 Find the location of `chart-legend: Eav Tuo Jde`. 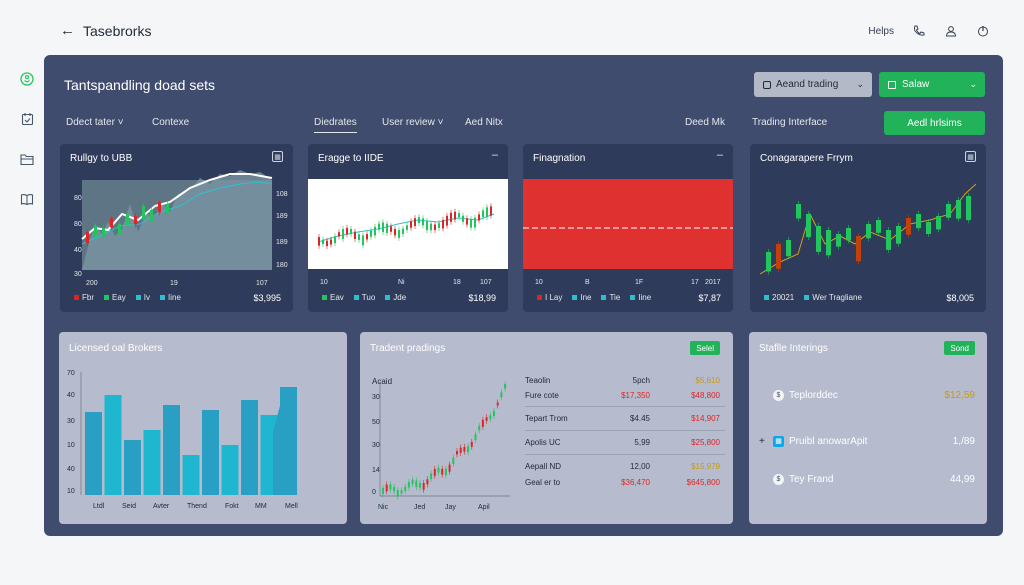

chart-legend: Eav Tuo Jde is located at coordinates (364, 297).